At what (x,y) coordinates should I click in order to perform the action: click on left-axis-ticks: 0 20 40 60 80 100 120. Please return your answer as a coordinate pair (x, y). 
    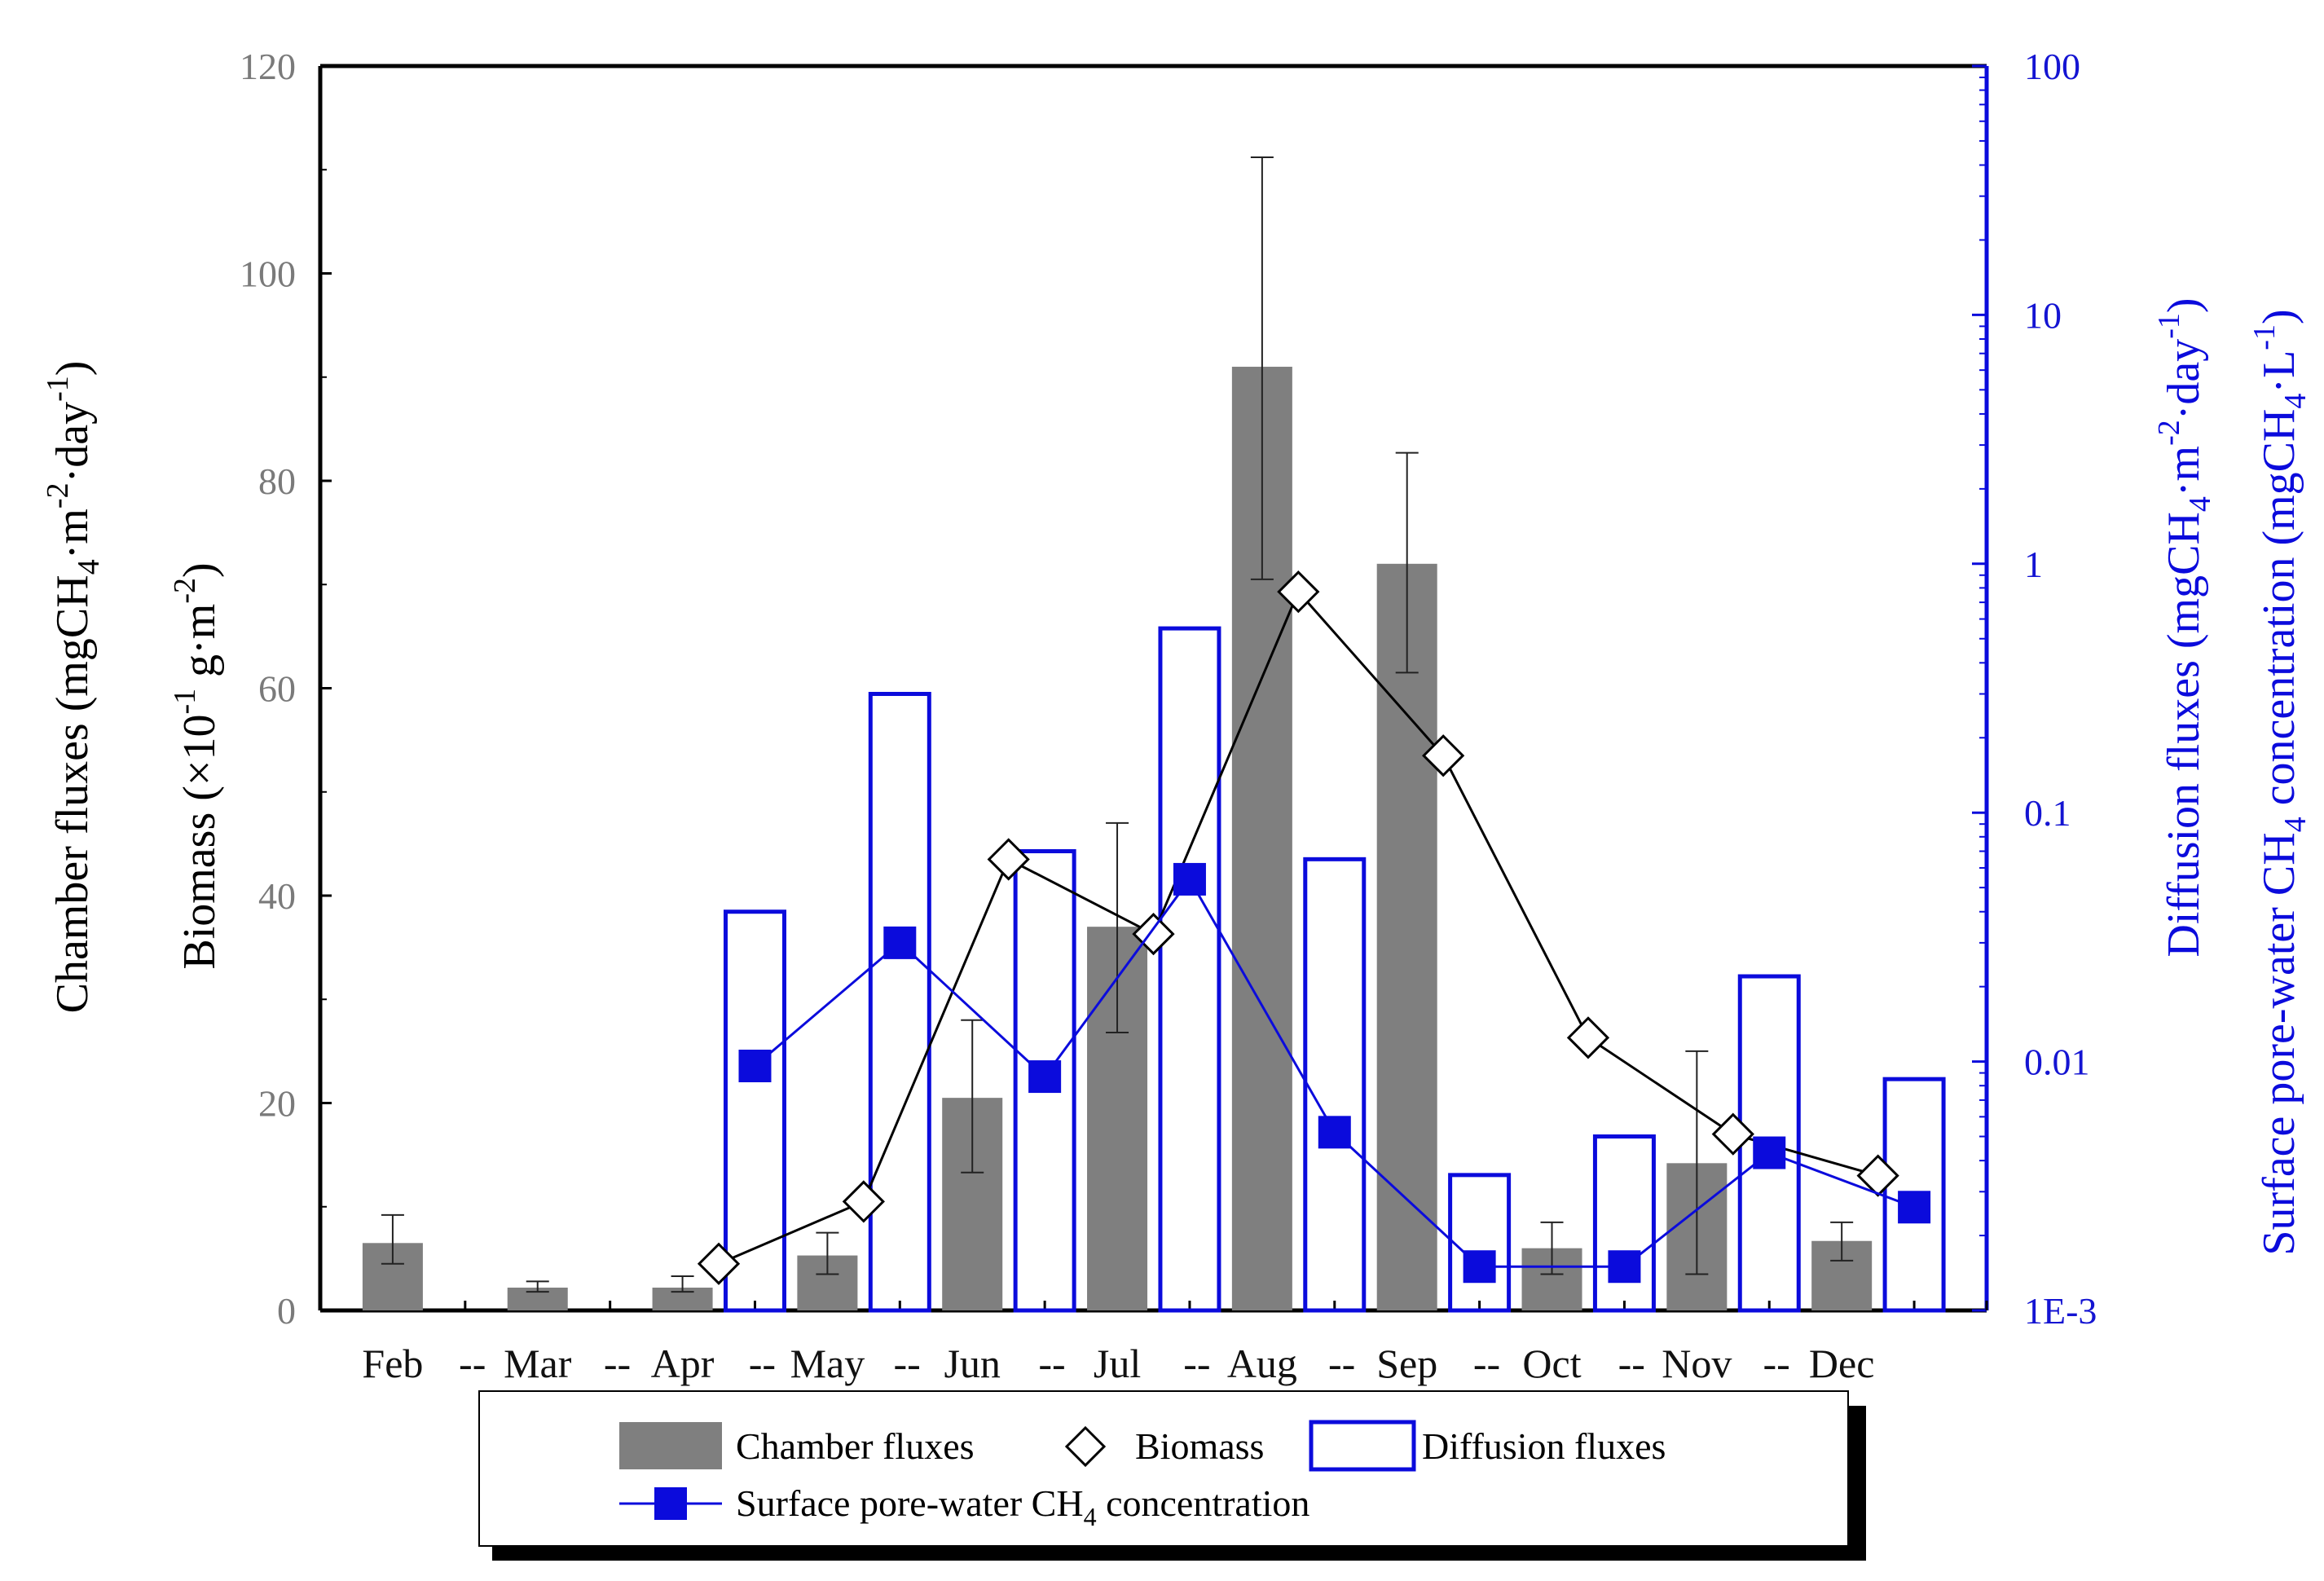
    Looking at the image, I should click on (286, 689).